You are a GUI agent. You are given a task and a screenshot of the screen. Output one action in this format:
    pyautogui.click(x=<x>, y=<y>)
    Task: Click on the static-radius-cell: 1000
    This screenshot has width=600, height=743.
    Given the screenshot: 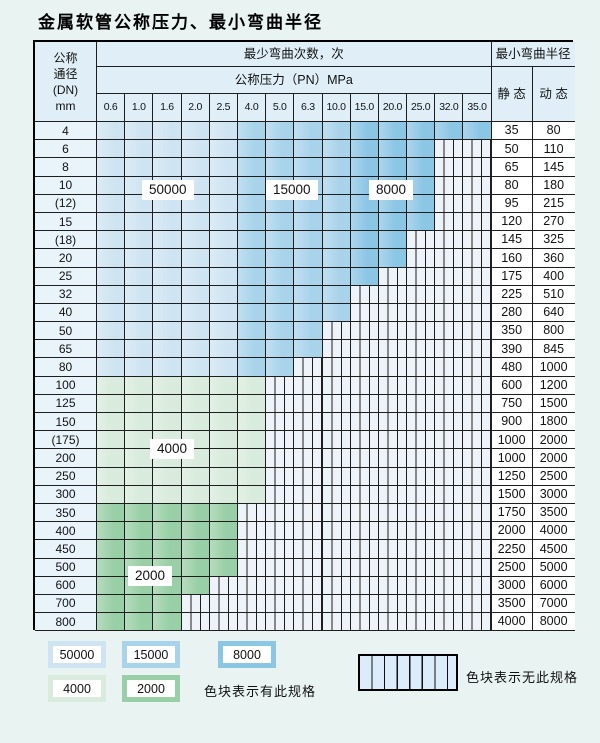 What is the action you would take?
    pyautogui.click(x=512, y=458)
    